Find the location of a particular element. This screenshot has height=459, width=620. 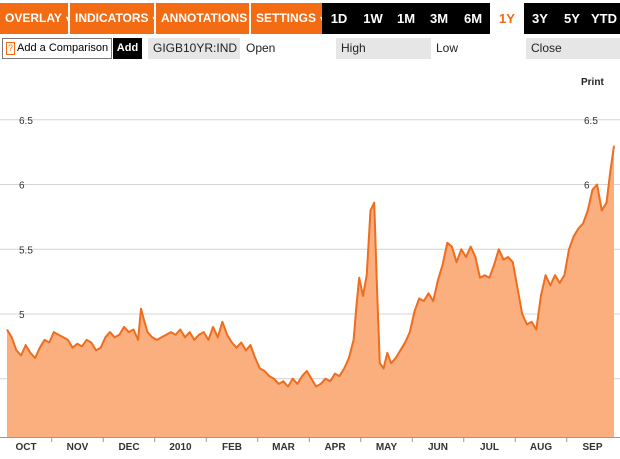

x-tick-label: MAY is located at coordinates (387, 447).